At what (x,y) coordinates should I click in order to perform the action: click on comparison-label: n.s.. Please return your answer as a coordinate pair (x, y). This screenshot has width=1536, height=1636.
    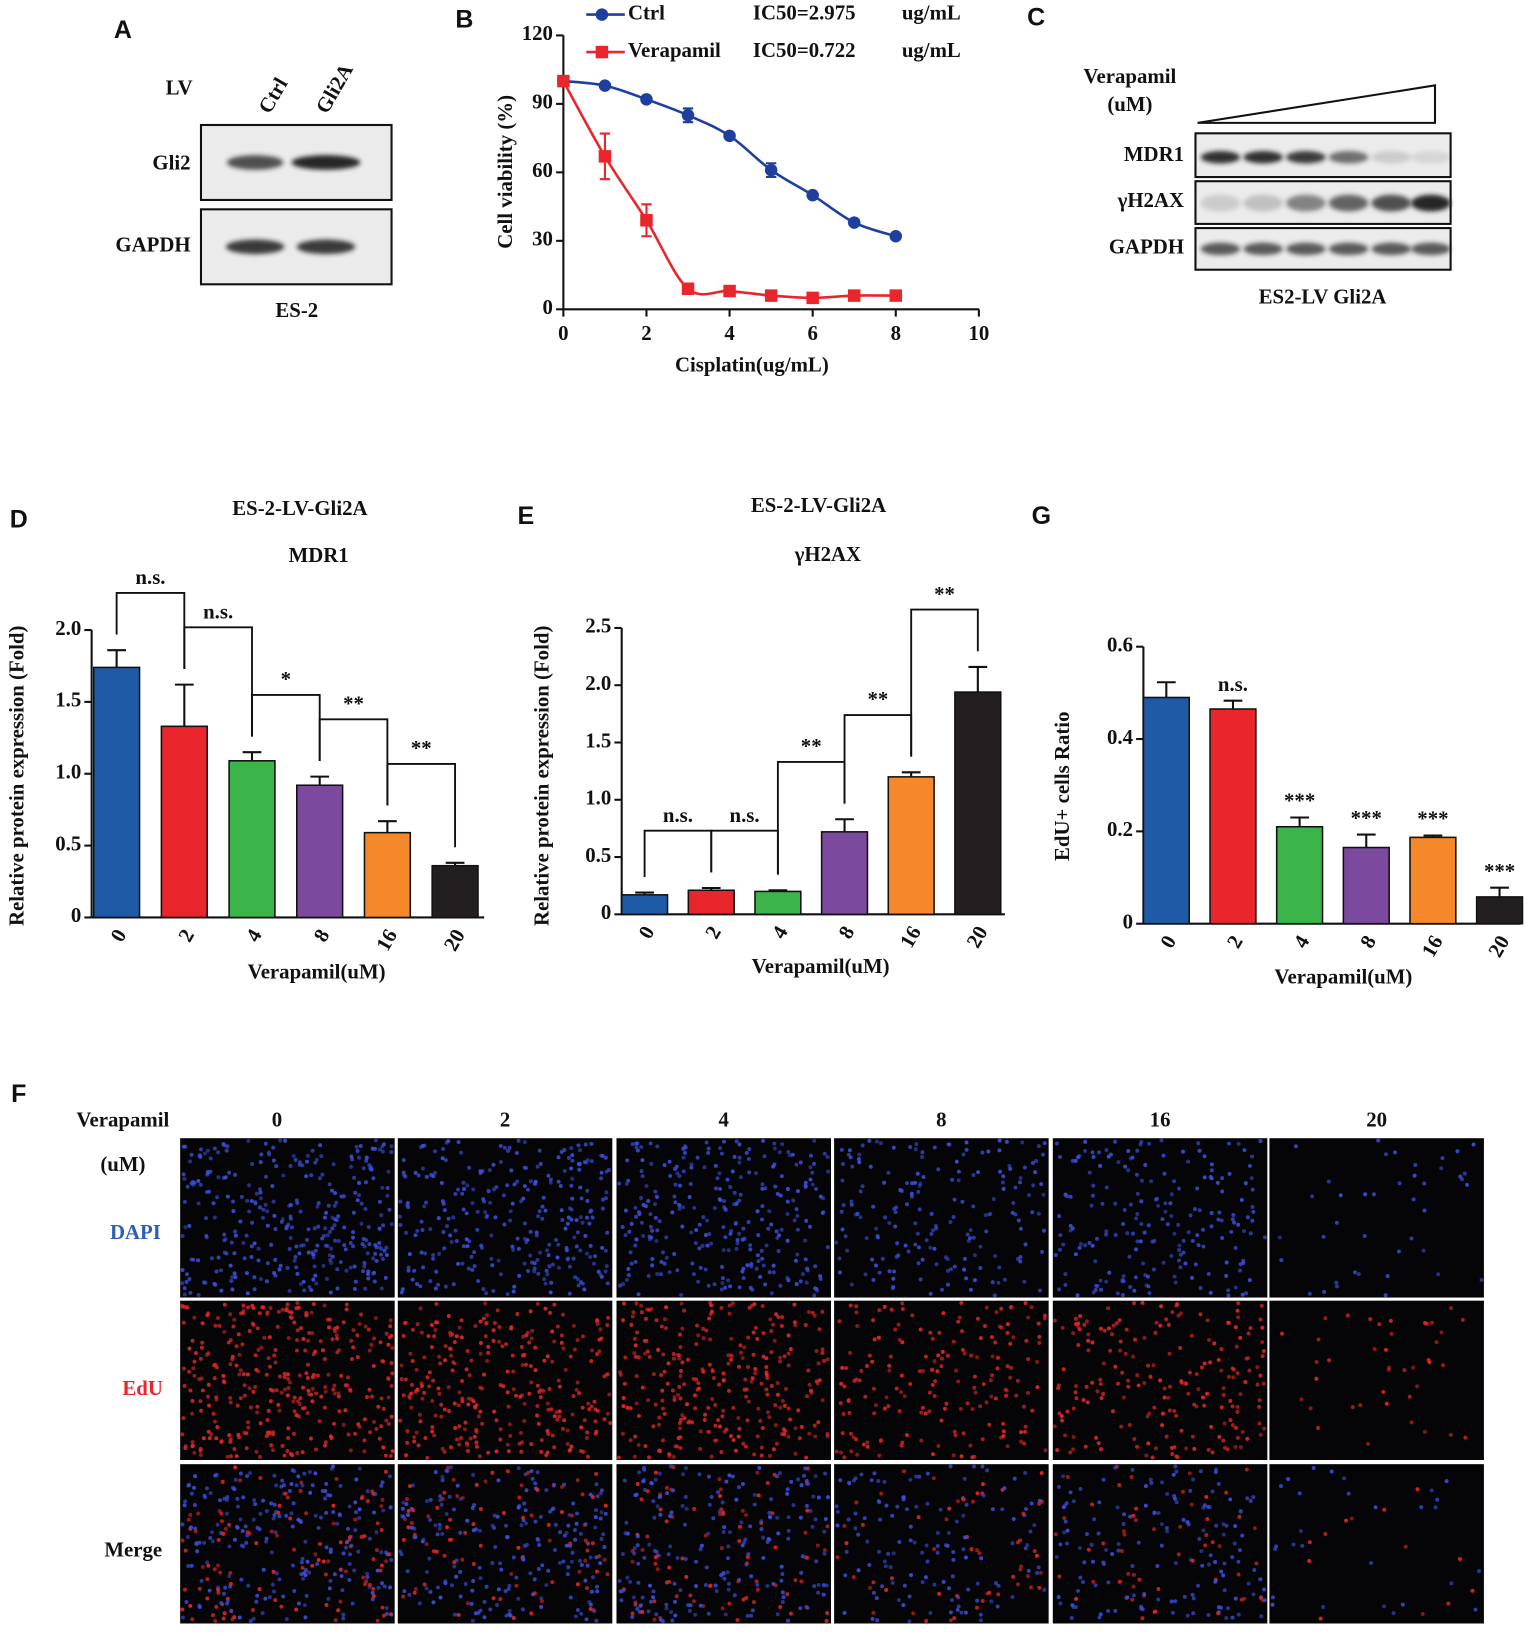
    Looking at the image, I should click on (745, 815).